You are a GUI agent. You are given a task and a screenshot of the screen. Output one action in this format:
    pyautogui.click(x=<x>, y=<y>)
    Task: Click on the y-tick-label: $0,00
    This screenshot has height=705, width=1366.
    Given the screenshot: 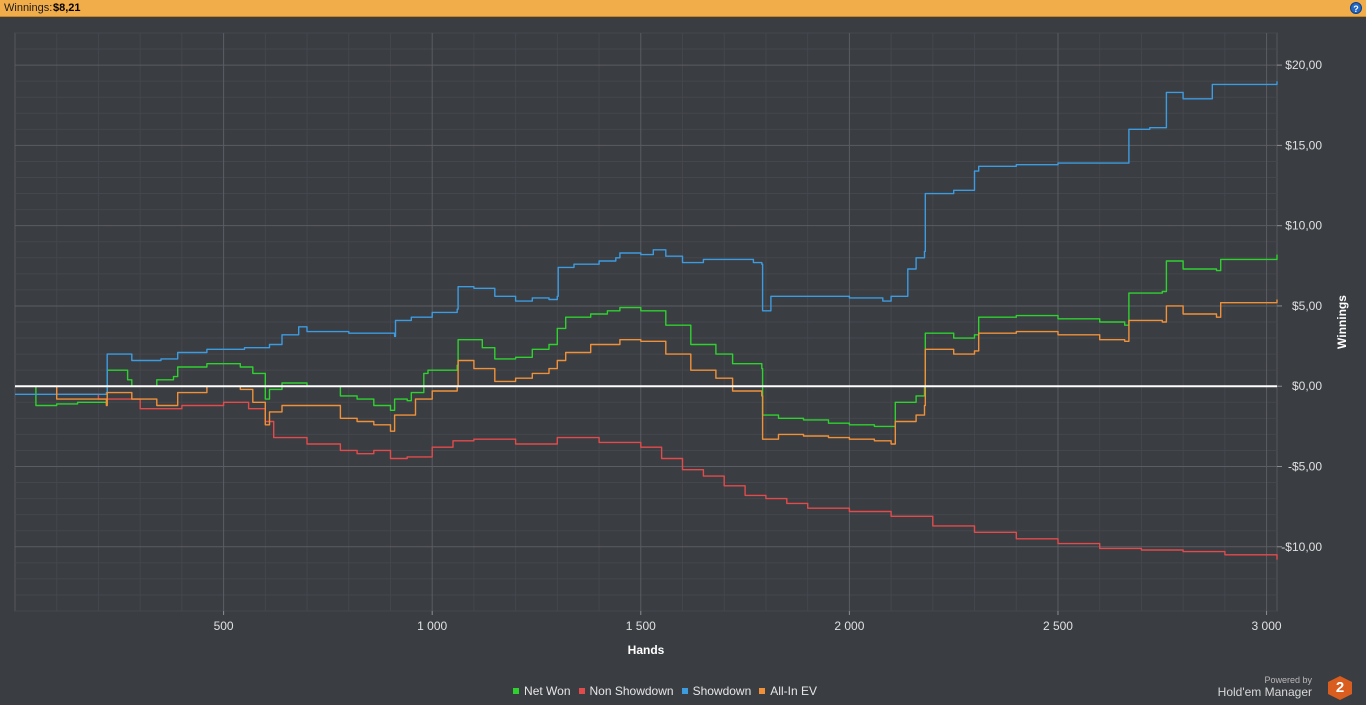 What is the action you would take?
    pyautogui.click(x=1307, y=386)
    